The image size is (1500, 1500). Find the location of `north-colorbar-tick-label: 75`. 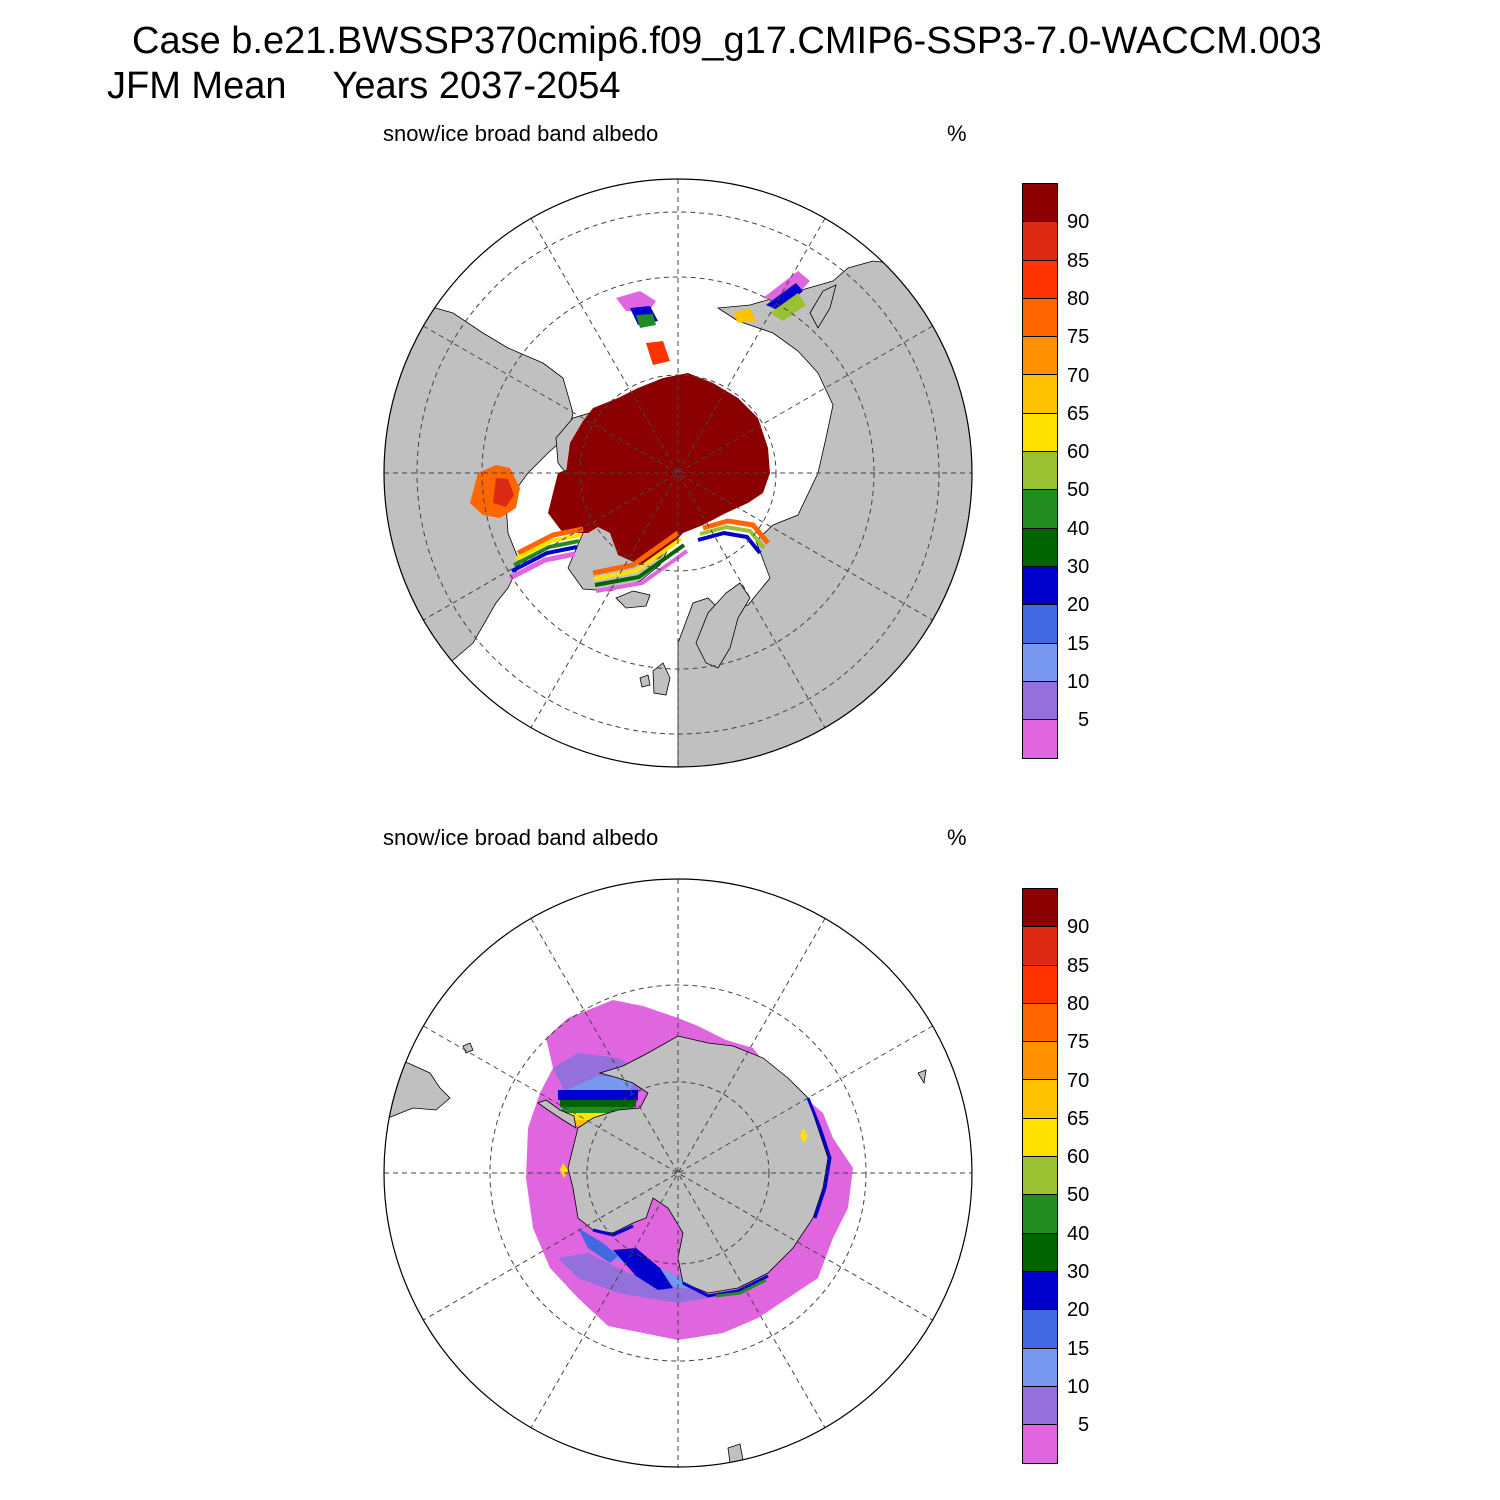

north-colorbar-tick-label: 75 is located at coordinates (1078, 337).